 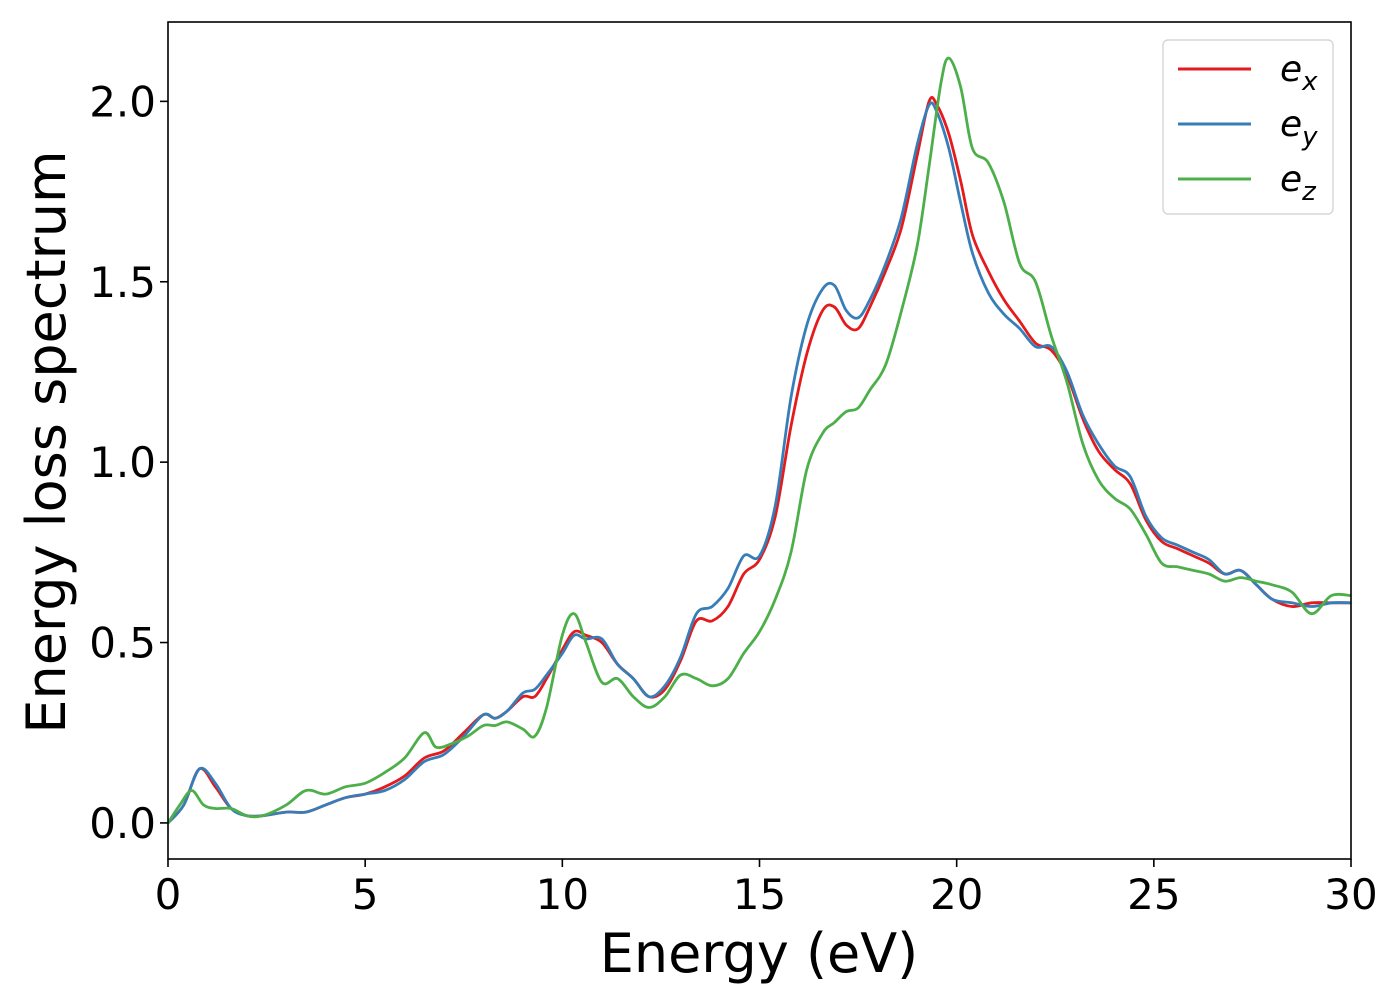 I want to click on y-axis-label: Energy loss spectrum, so click(x=46, y=441).